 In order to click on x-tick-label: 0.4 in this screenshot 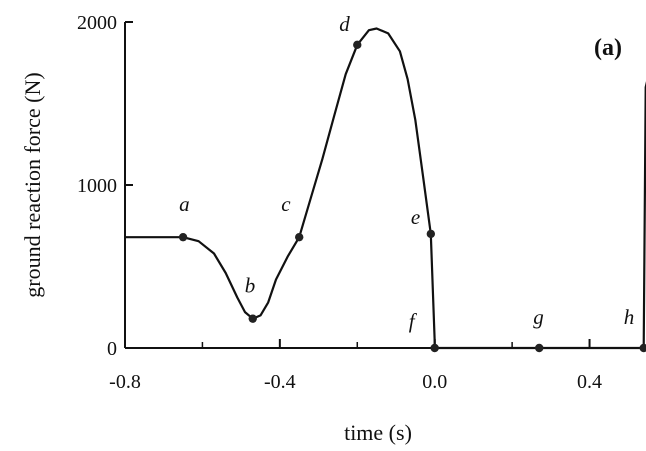, I will do `click(589, 382)`.